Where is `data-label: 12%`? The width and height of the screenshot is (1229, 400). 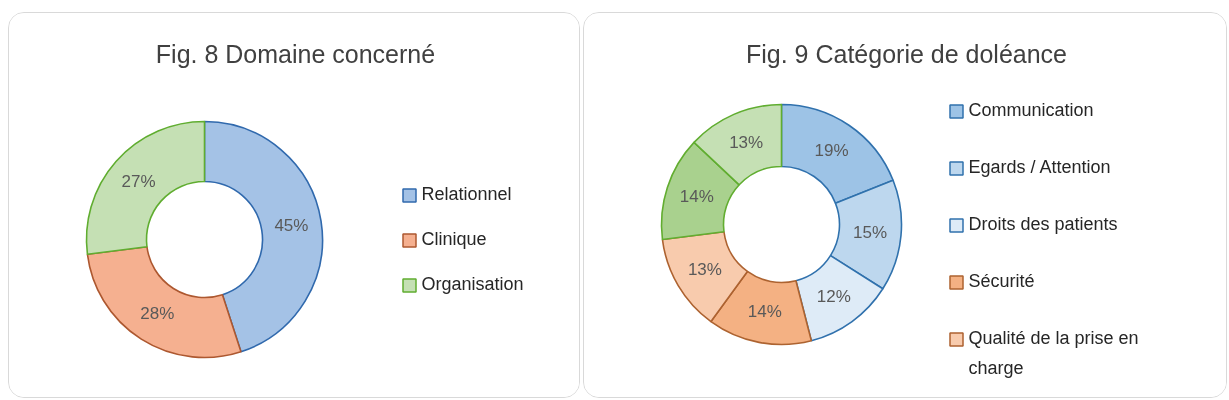 data-label: 12% is located at coordinates (833, 296).